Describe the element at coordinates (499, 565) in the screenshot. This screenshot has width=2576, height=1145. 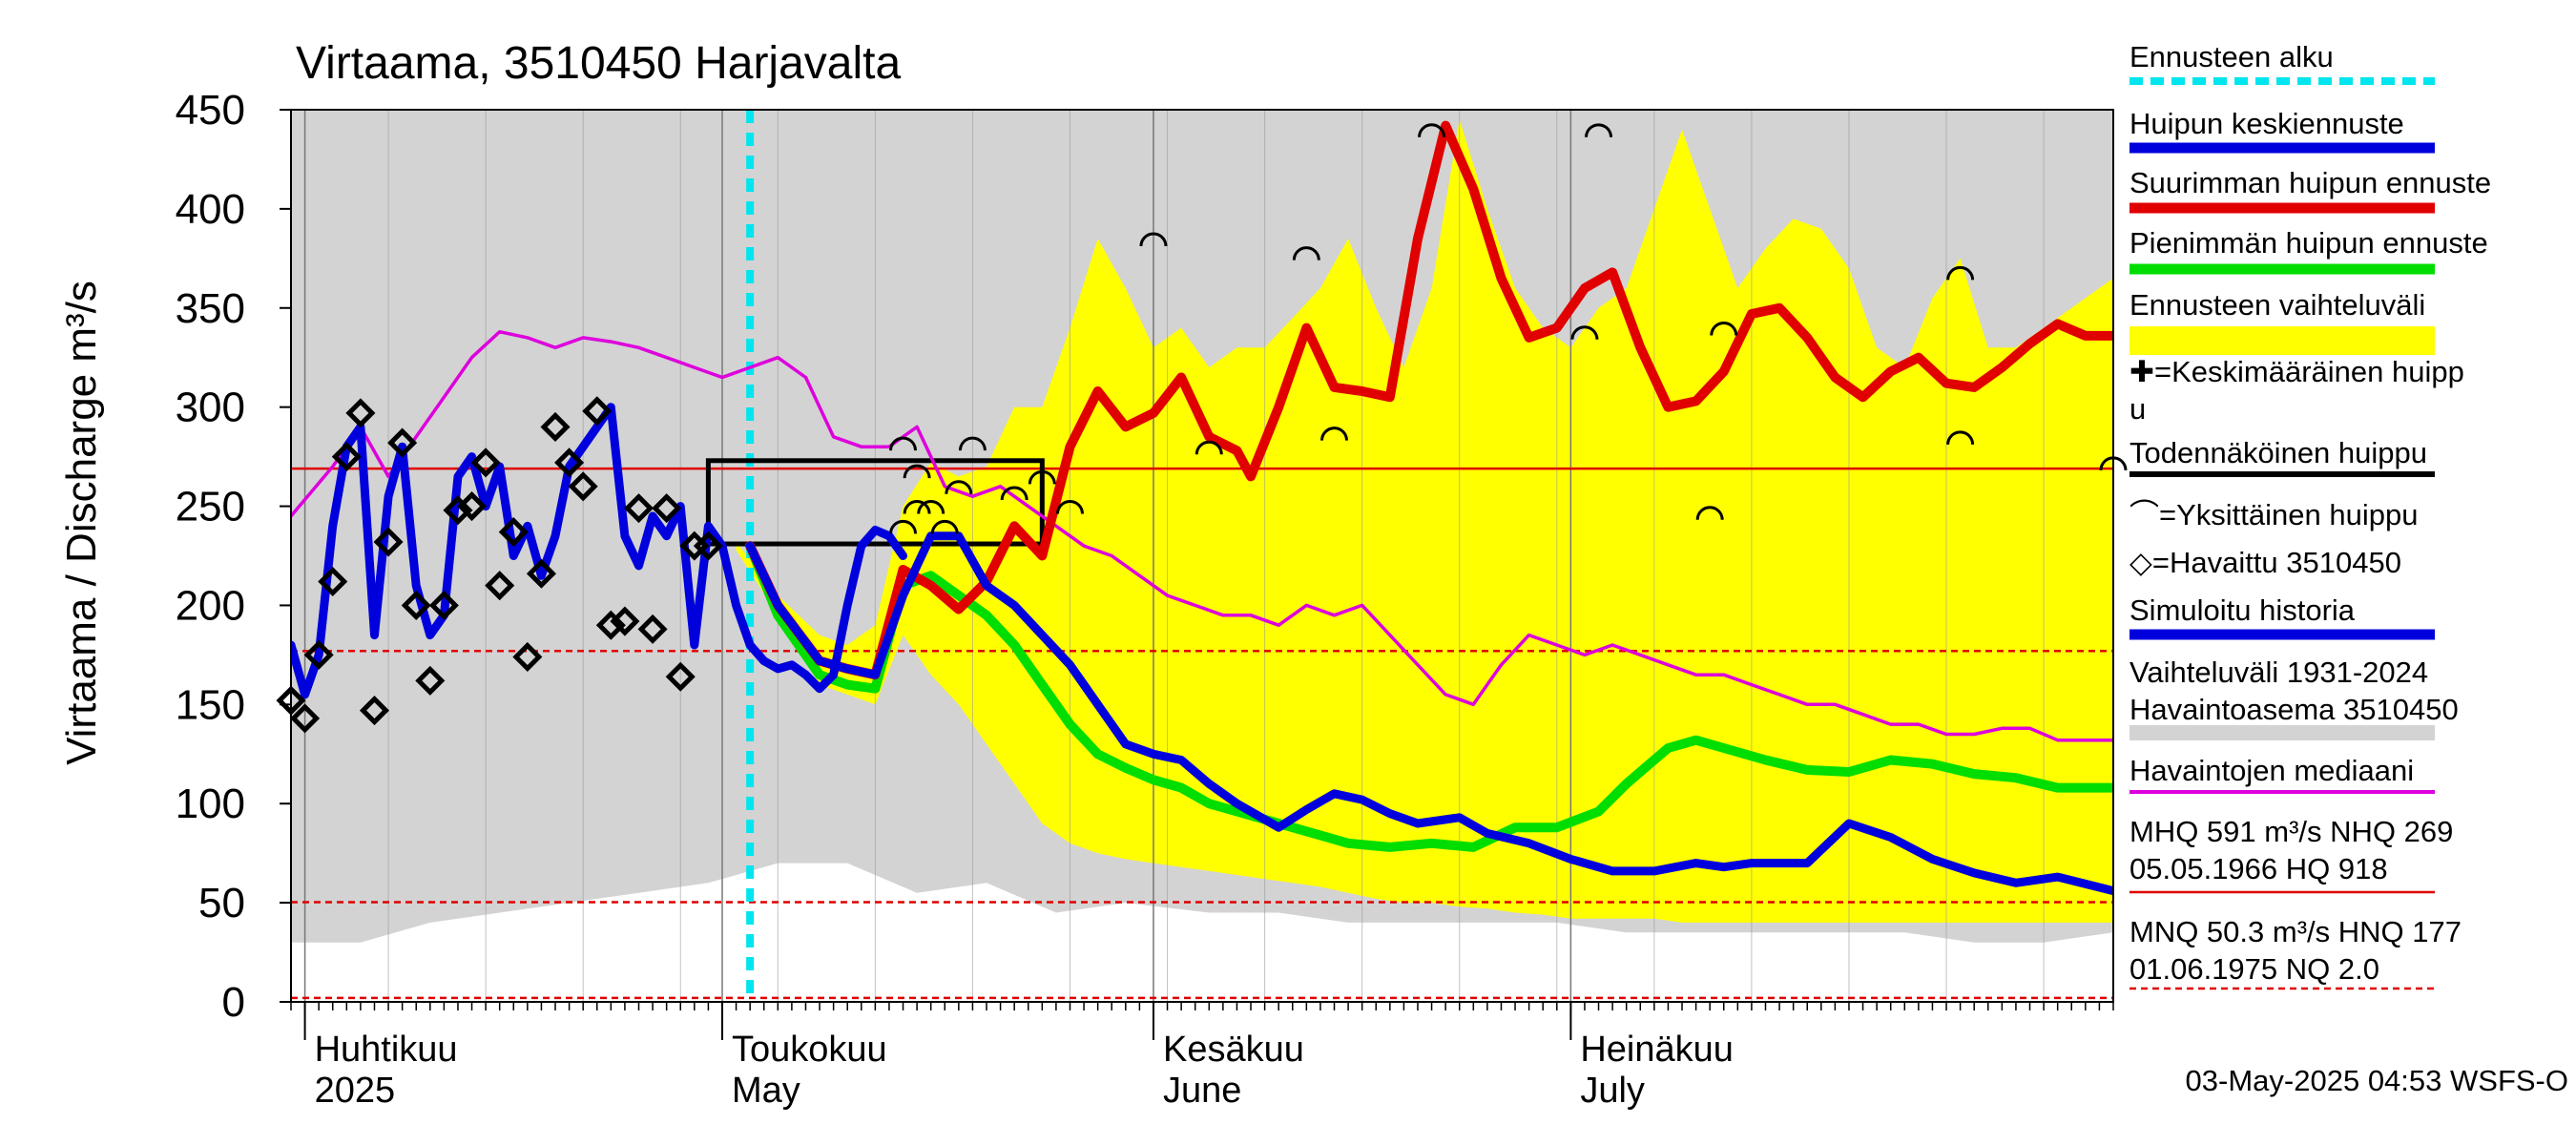
I see `observed-points` at that location.